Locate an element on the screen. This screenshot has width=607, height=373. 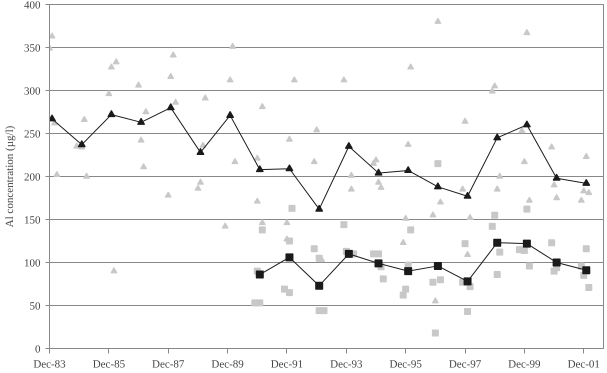
x-tick-label: Dec-97 is located at coordinates (465, 364).